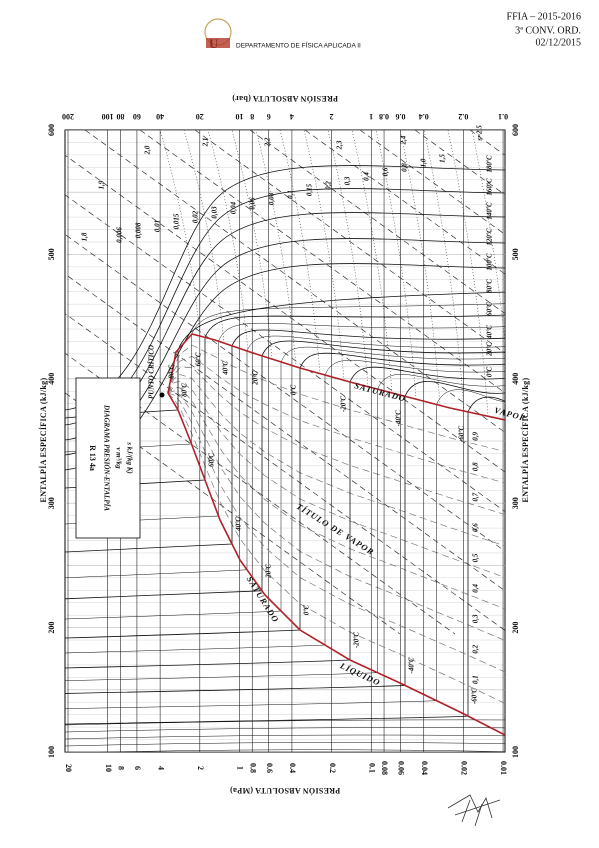  Describe the element at coordinates (285, 791) in the screenshot. I see `pressure-mpa-label: PRESIÓN ABSOLUTA (MPa)` at that location.